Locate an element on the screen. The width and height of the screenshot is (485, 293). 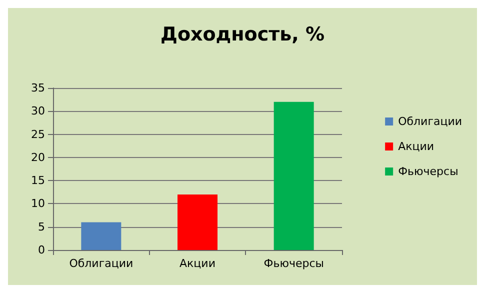
y-tick-label: 5 is located at coordinates (41, 227).